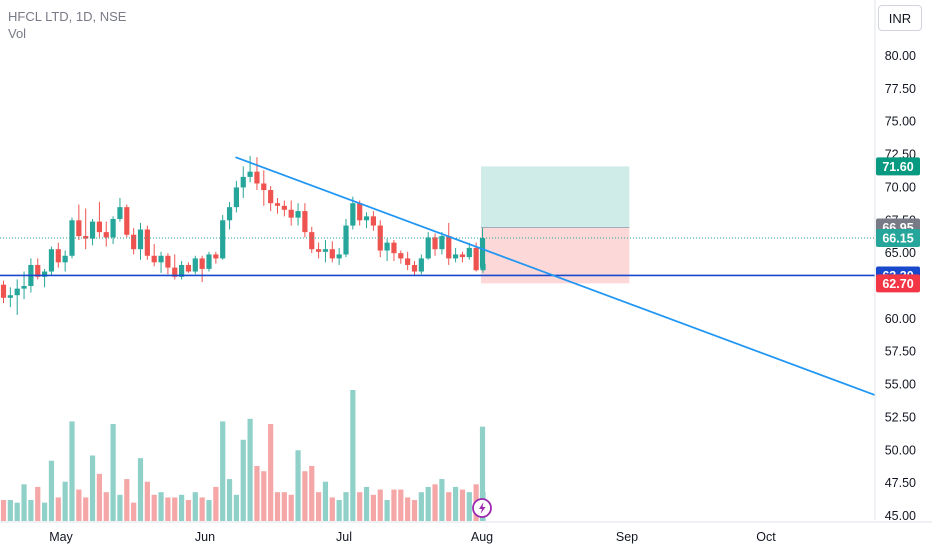  What do you see at coordinates (67, 16) in the screenshot?
I see `symbol-title: HFCL LTD, 1D, NSE` at bounding box center [67, 16].